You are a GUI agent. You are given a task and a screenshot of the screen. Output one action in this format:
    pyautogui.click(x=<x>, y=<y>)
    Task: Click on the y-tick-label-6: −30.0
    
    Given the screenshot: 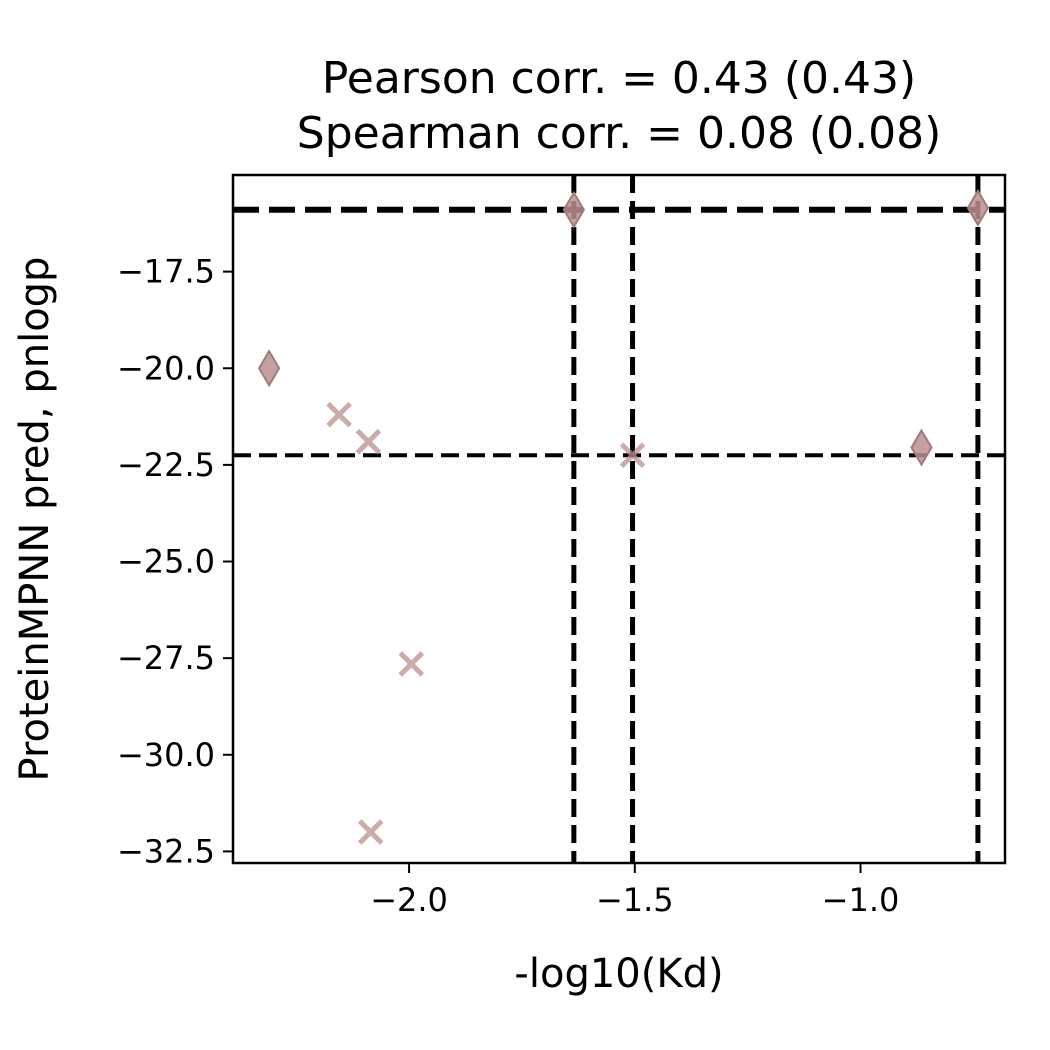 What is the action you would take?
    pyautogui.click(x=166, y=755)
    